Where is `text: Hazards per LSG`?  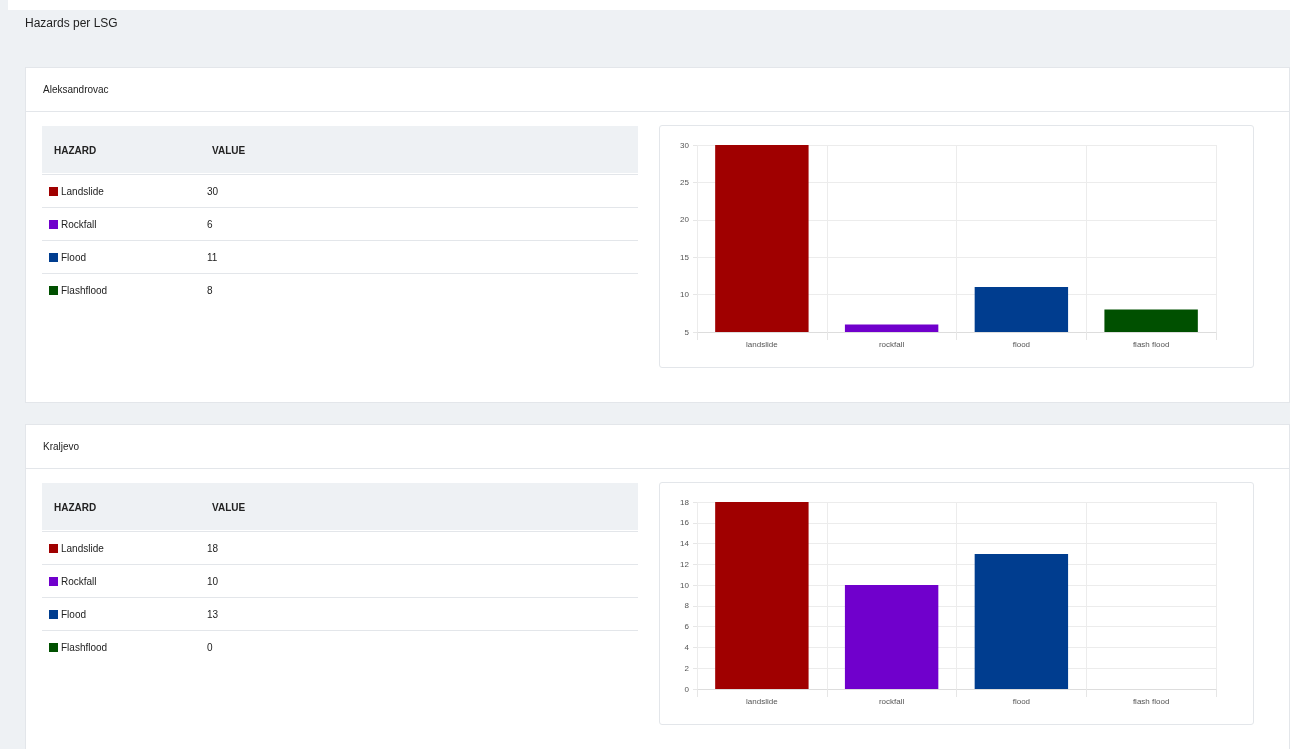 text: Hazards per LSG is located at coordinates (71, 23).